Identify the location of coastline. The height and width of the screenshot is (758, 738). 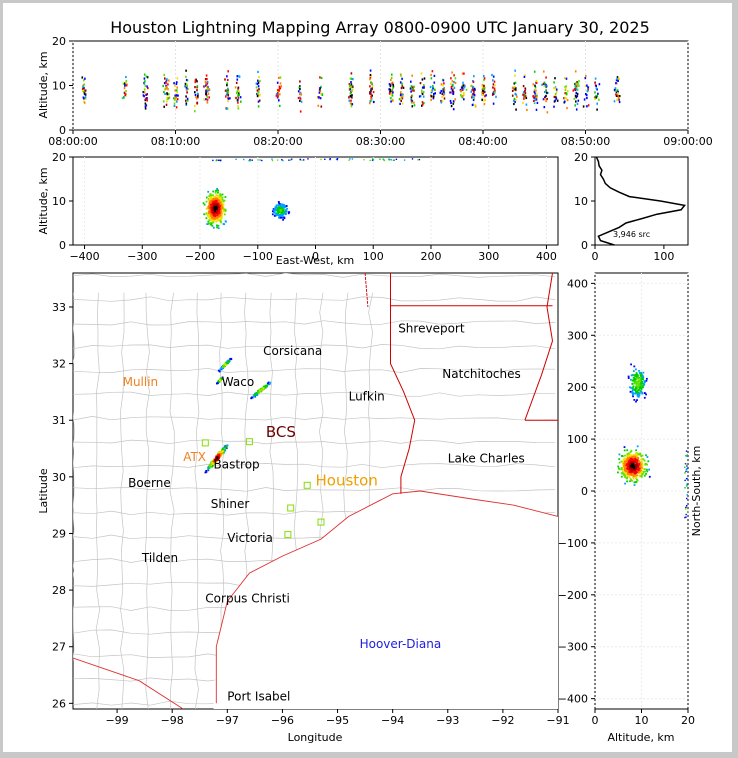
(386, 597).